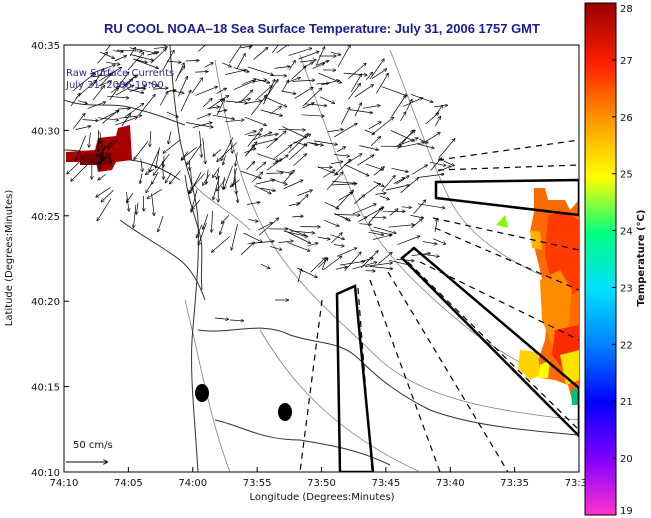  I want to click on colorbar-tick-label: 28, so click(626, 9).